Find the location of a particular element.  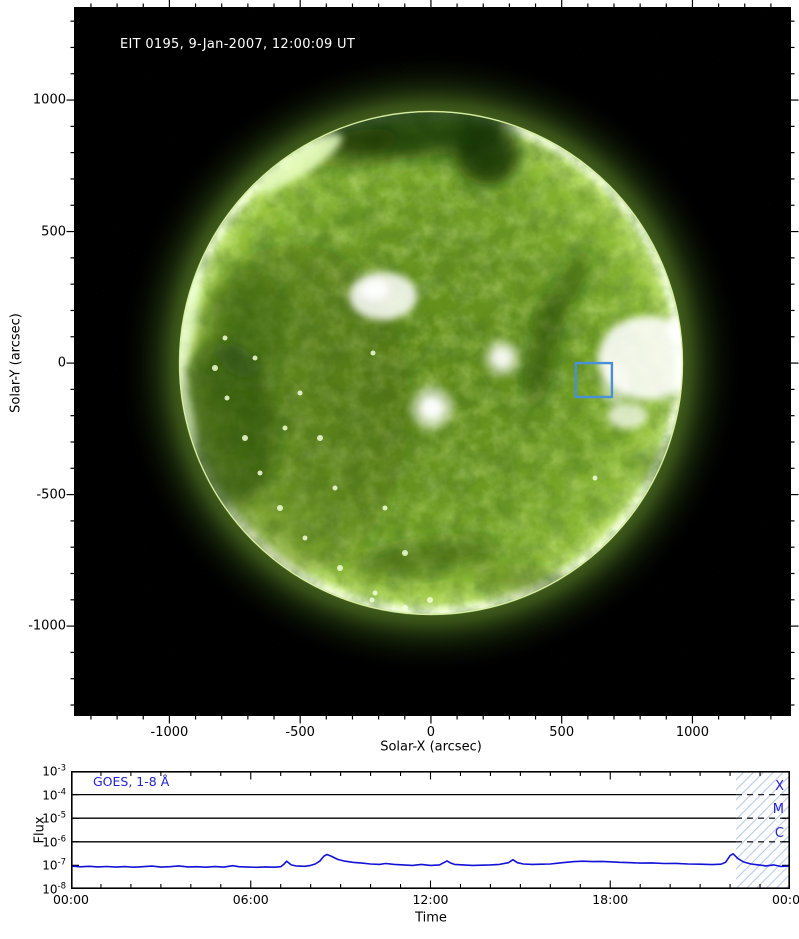

solar-y-tick-label: 1000 is located at coordinates (49, 100).